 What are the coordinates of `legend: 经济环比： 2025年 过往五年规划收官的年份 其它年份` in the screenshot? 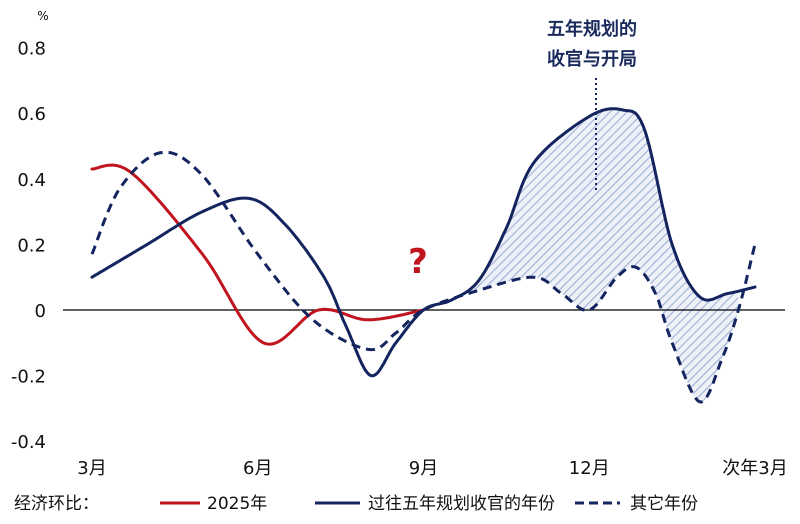 It's located at (356, 504).